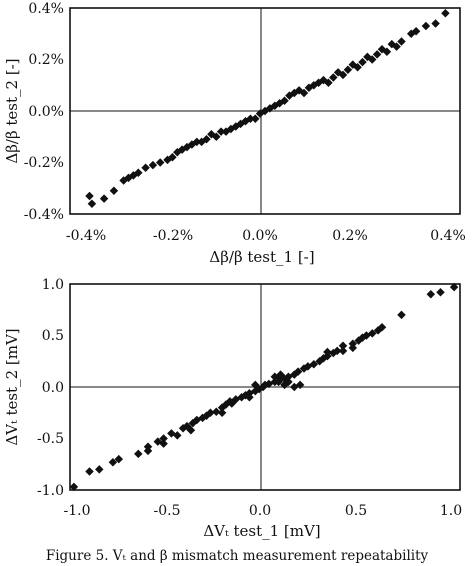 Image resolution: width=474 pixels, height=566 pixels. What do you see at coordinates (12, 110) in the screenshot?
I see `top-y-axis-label: Δβ/β test_2 [-]` at bounding box center [12, 110].